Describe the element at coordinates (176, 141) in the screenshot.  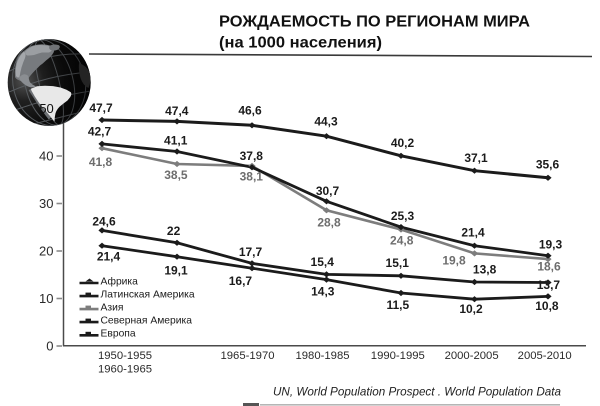
I see `svg-text: 41,1` at that location.